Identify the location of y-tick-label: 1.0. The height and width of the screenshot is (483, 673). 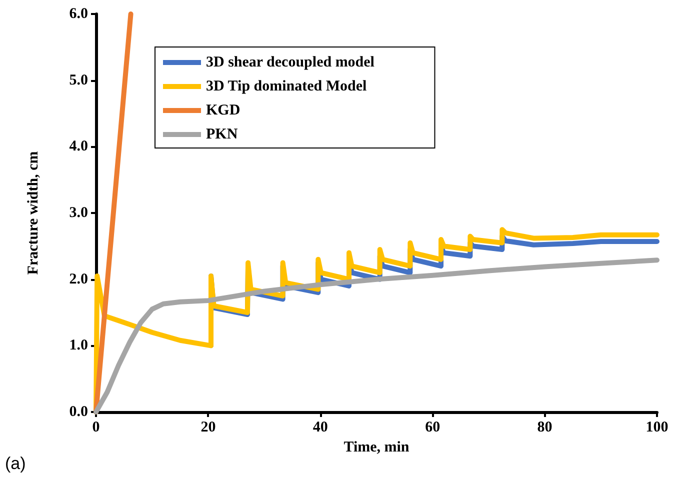
(78, 346).